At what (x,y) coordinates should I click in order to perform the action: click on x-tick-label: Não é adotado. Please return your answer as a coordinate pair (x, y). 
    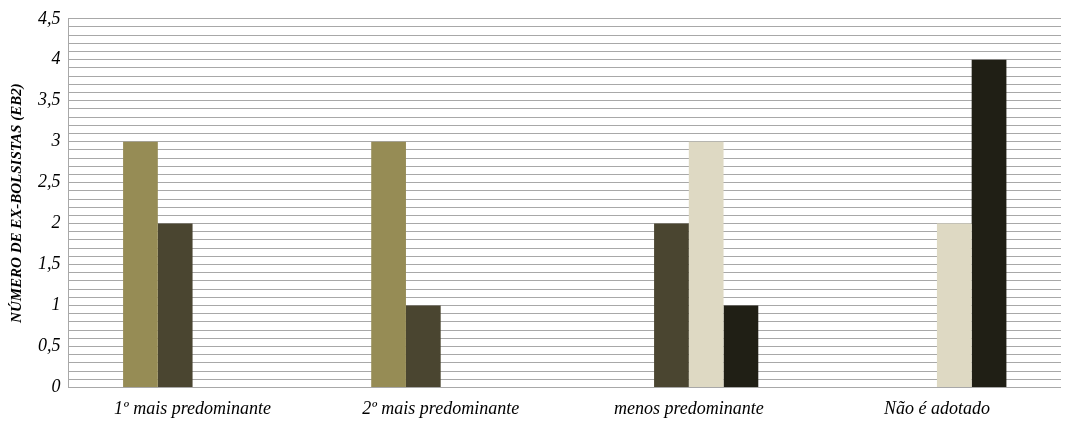
    Looking at the image, I should click on (936, 407).